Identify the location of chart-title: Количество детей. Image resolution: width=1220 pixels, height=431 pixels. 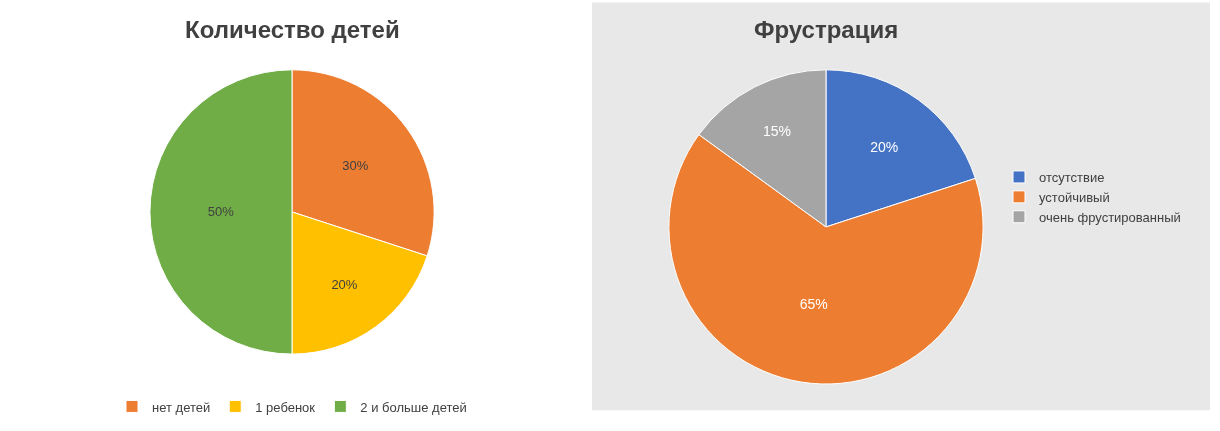
(292, 29).